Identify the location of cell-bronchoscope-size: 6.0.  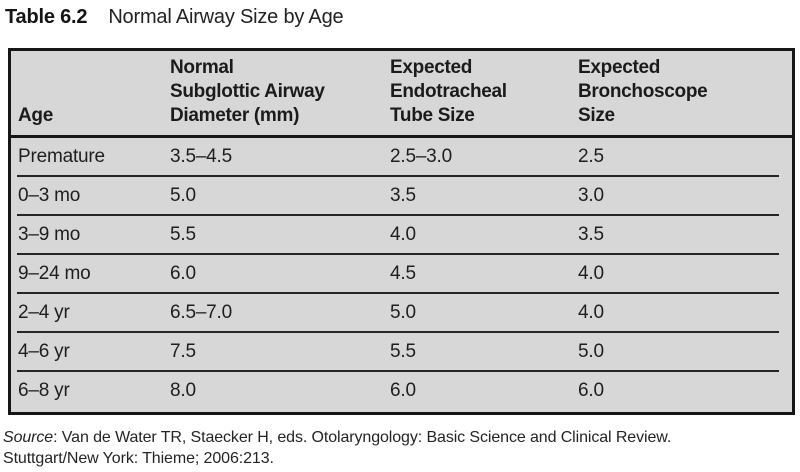
(591, 390).